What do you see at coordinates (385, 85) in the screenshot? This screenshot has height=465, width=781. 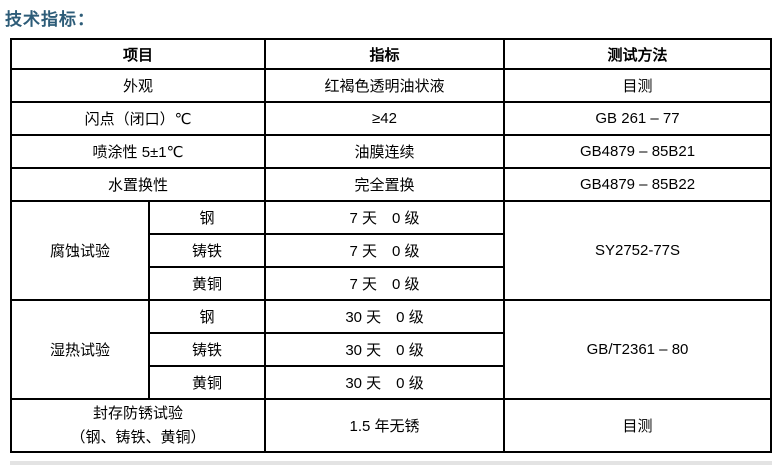 I see `cell-appearance-indicator: 红褐色透明油状液` at bounding box center [385, 85].